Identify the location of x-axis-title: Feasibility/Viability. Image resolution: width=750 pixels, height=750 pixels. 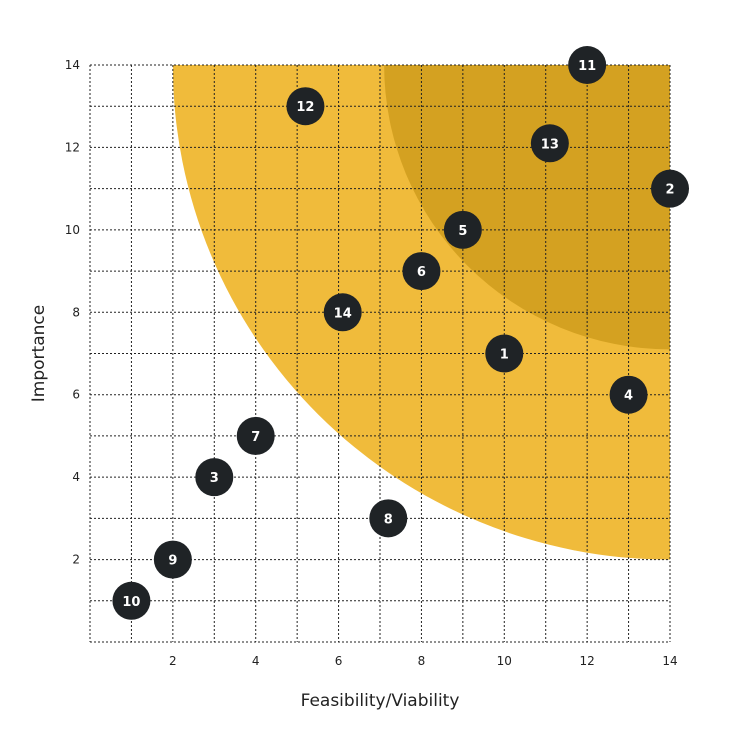
(380, 701).